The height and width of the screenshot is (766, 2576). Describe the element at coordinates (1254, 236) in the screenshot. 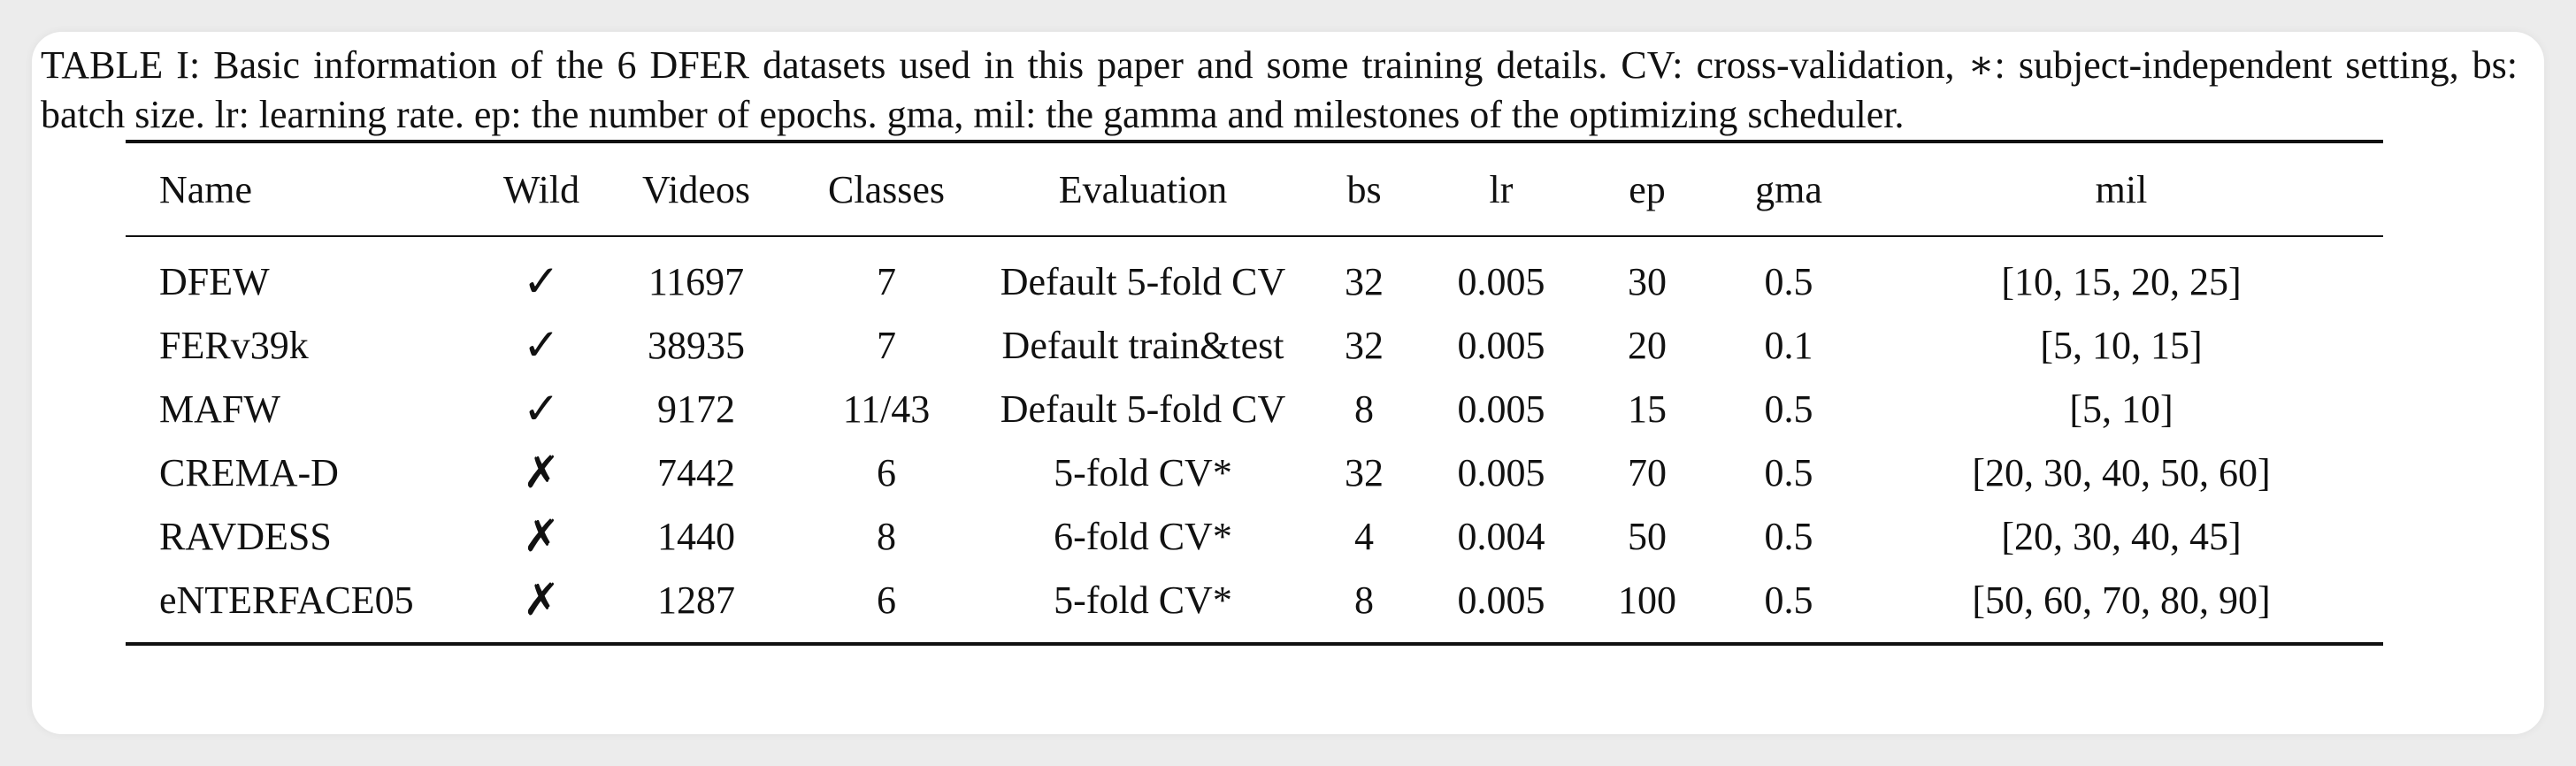

I see `table-header-rule` at that location.